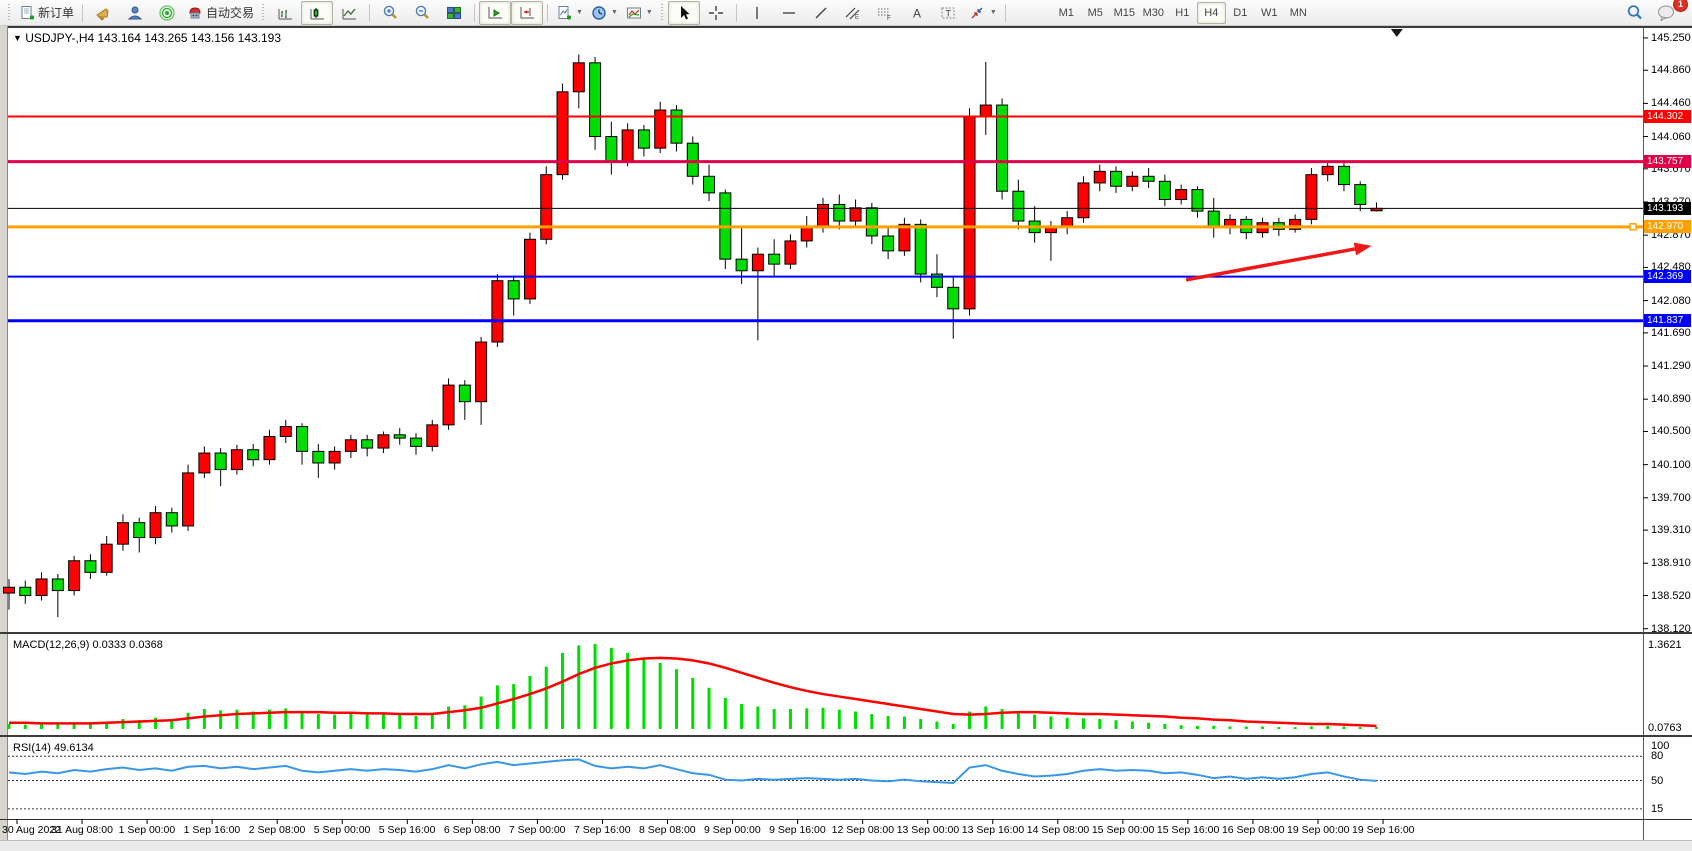  I want to click on timeframe-mn-button: MN, so click(1298, 12).